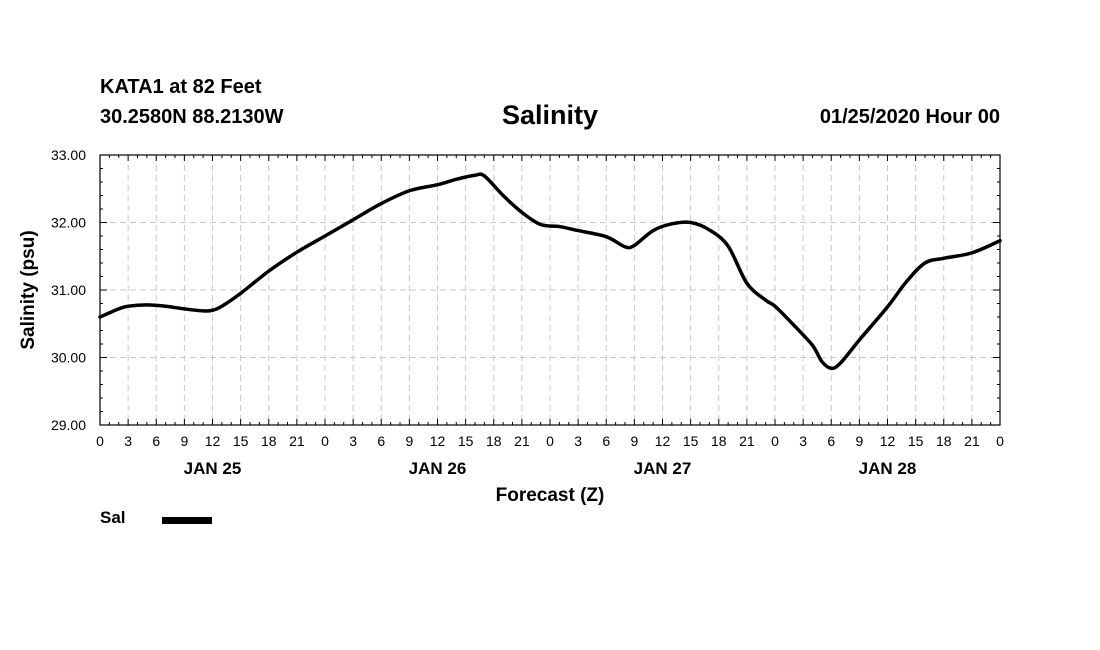 This screenshot has width=1100, height=650. I want to click on y-tick-label: 29.00, so click(68, 425).